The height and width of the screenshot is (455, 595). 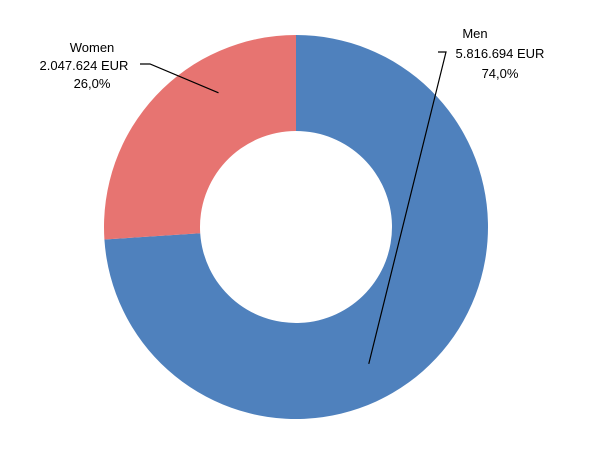 What do you see at coordinates (199, 137) in the screenshot?
I see `slice-women` at bounding box center [199, 137].